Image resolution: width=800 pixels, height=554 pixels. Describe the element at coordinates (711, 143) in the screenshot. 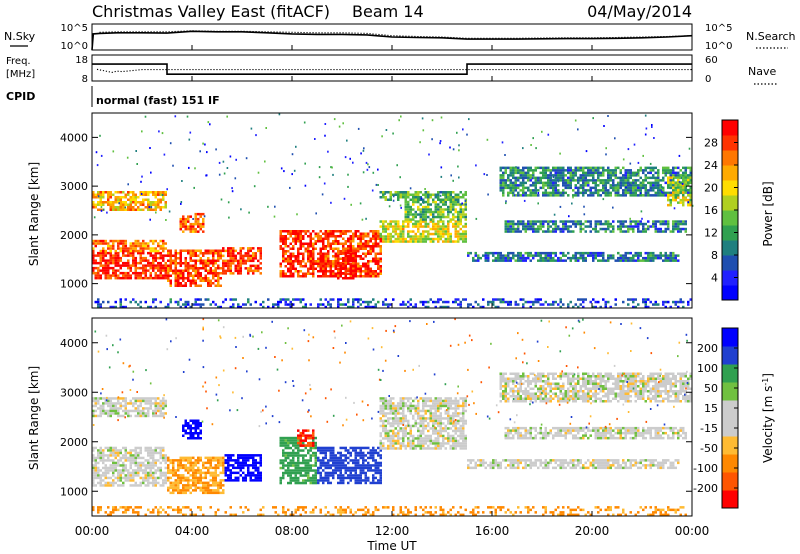

I see `power-cbar-tick-label-6: 28` at that location.